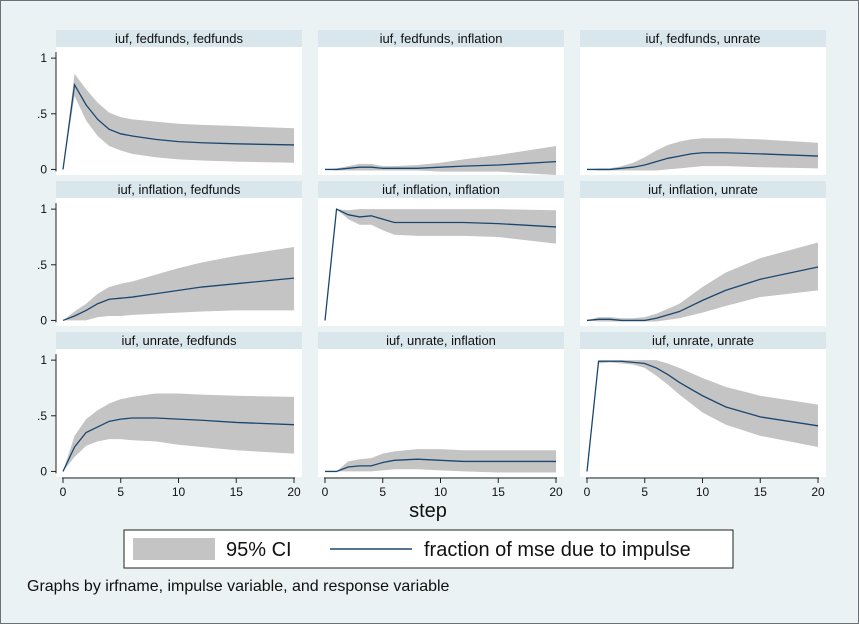 This screenshot has width=859, height=624. Describe the element at coordinates (428, 511) in the screenshot. I see `x-axis-title: step` at that location.